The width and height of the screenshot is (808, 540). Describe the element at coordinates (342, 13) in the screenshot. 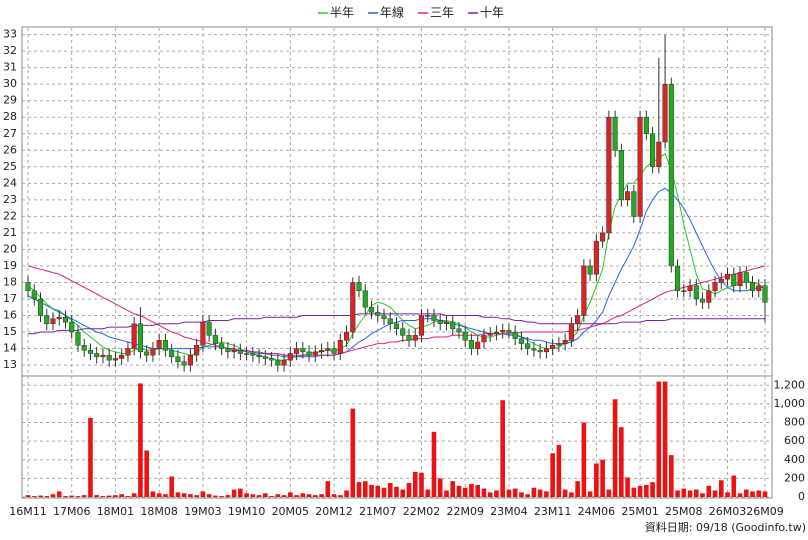

I see `legend-label: 半年` at that location.